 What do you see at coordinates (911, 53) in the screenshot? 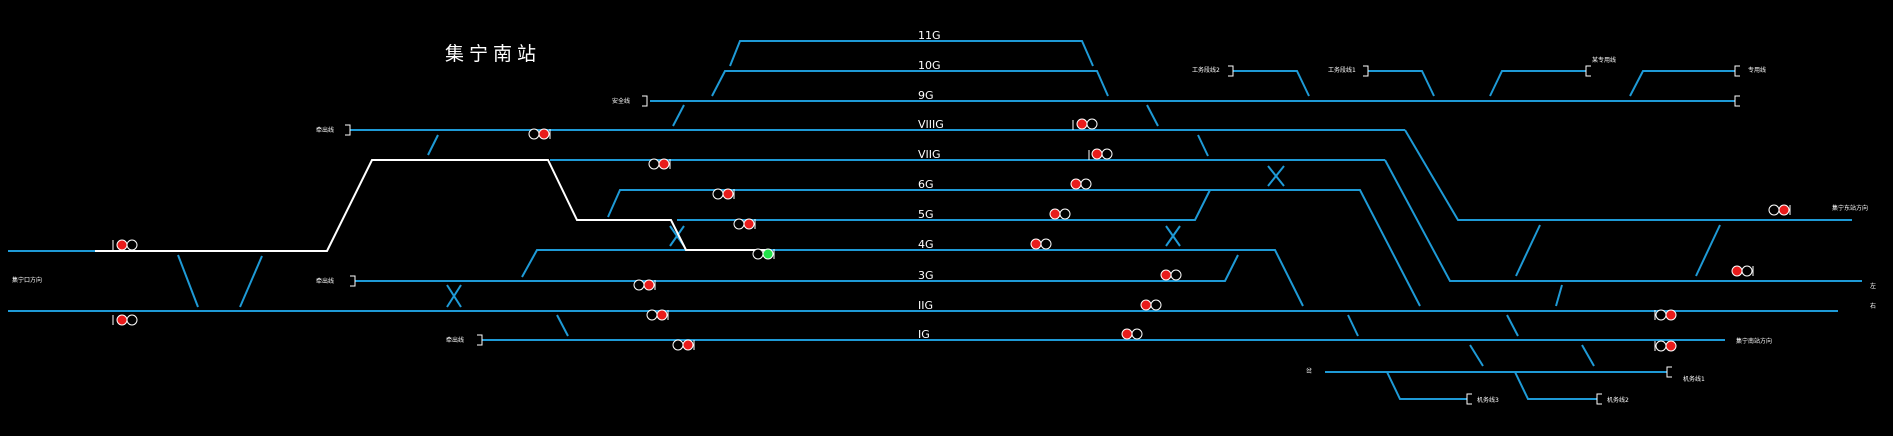
I see `track-11g` at bounding box center [911, 53].